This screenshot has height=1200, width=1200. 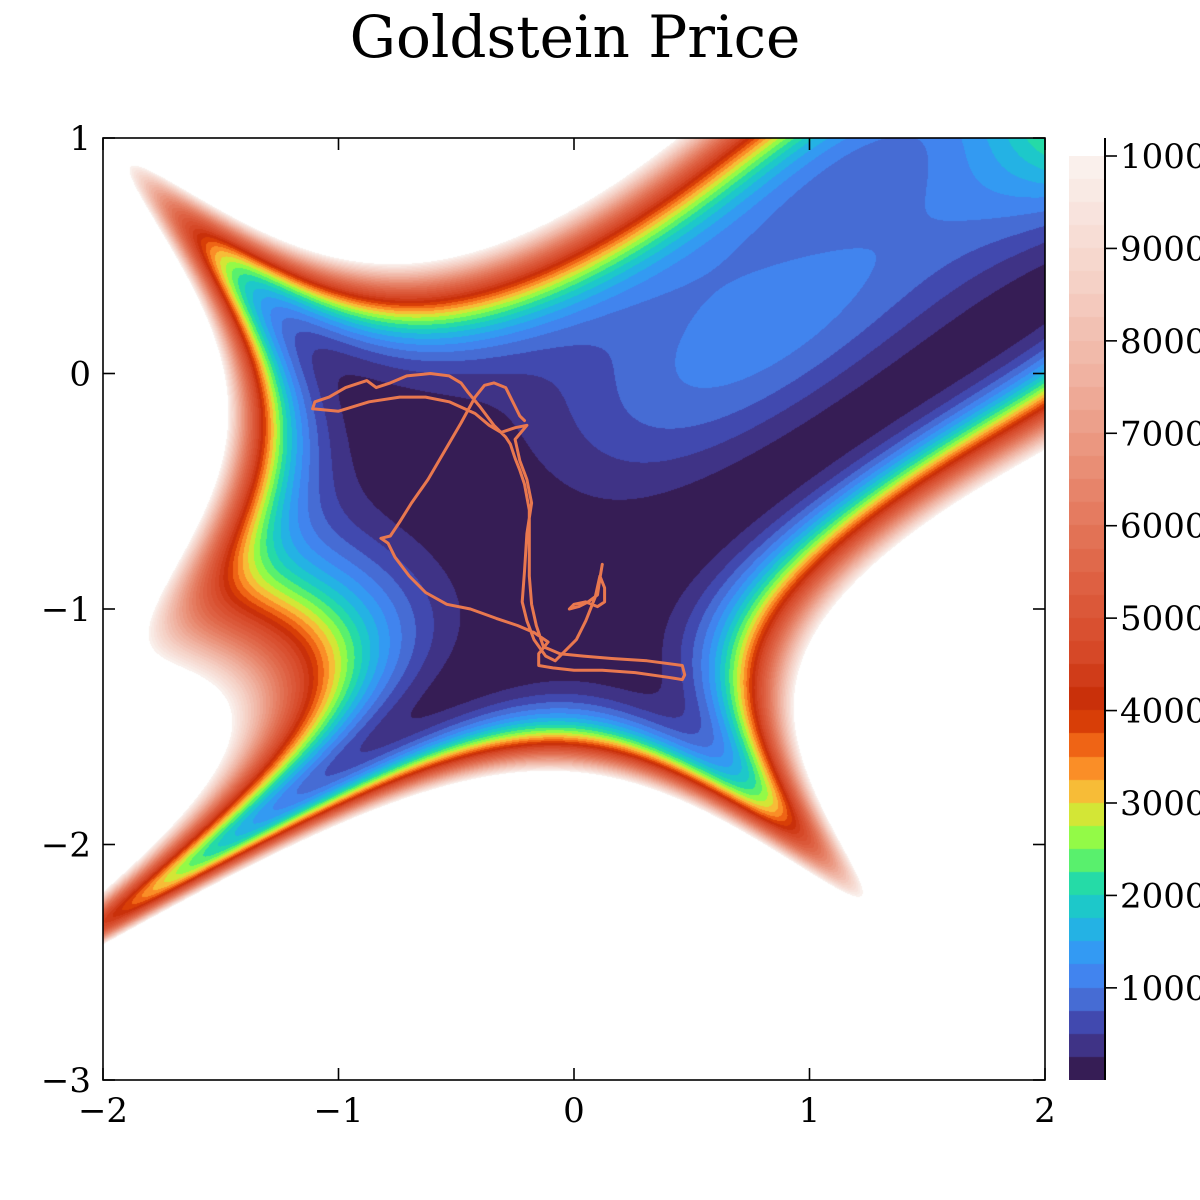 I want to click on x-tick-label: −2, so click(x=103, y=1111).